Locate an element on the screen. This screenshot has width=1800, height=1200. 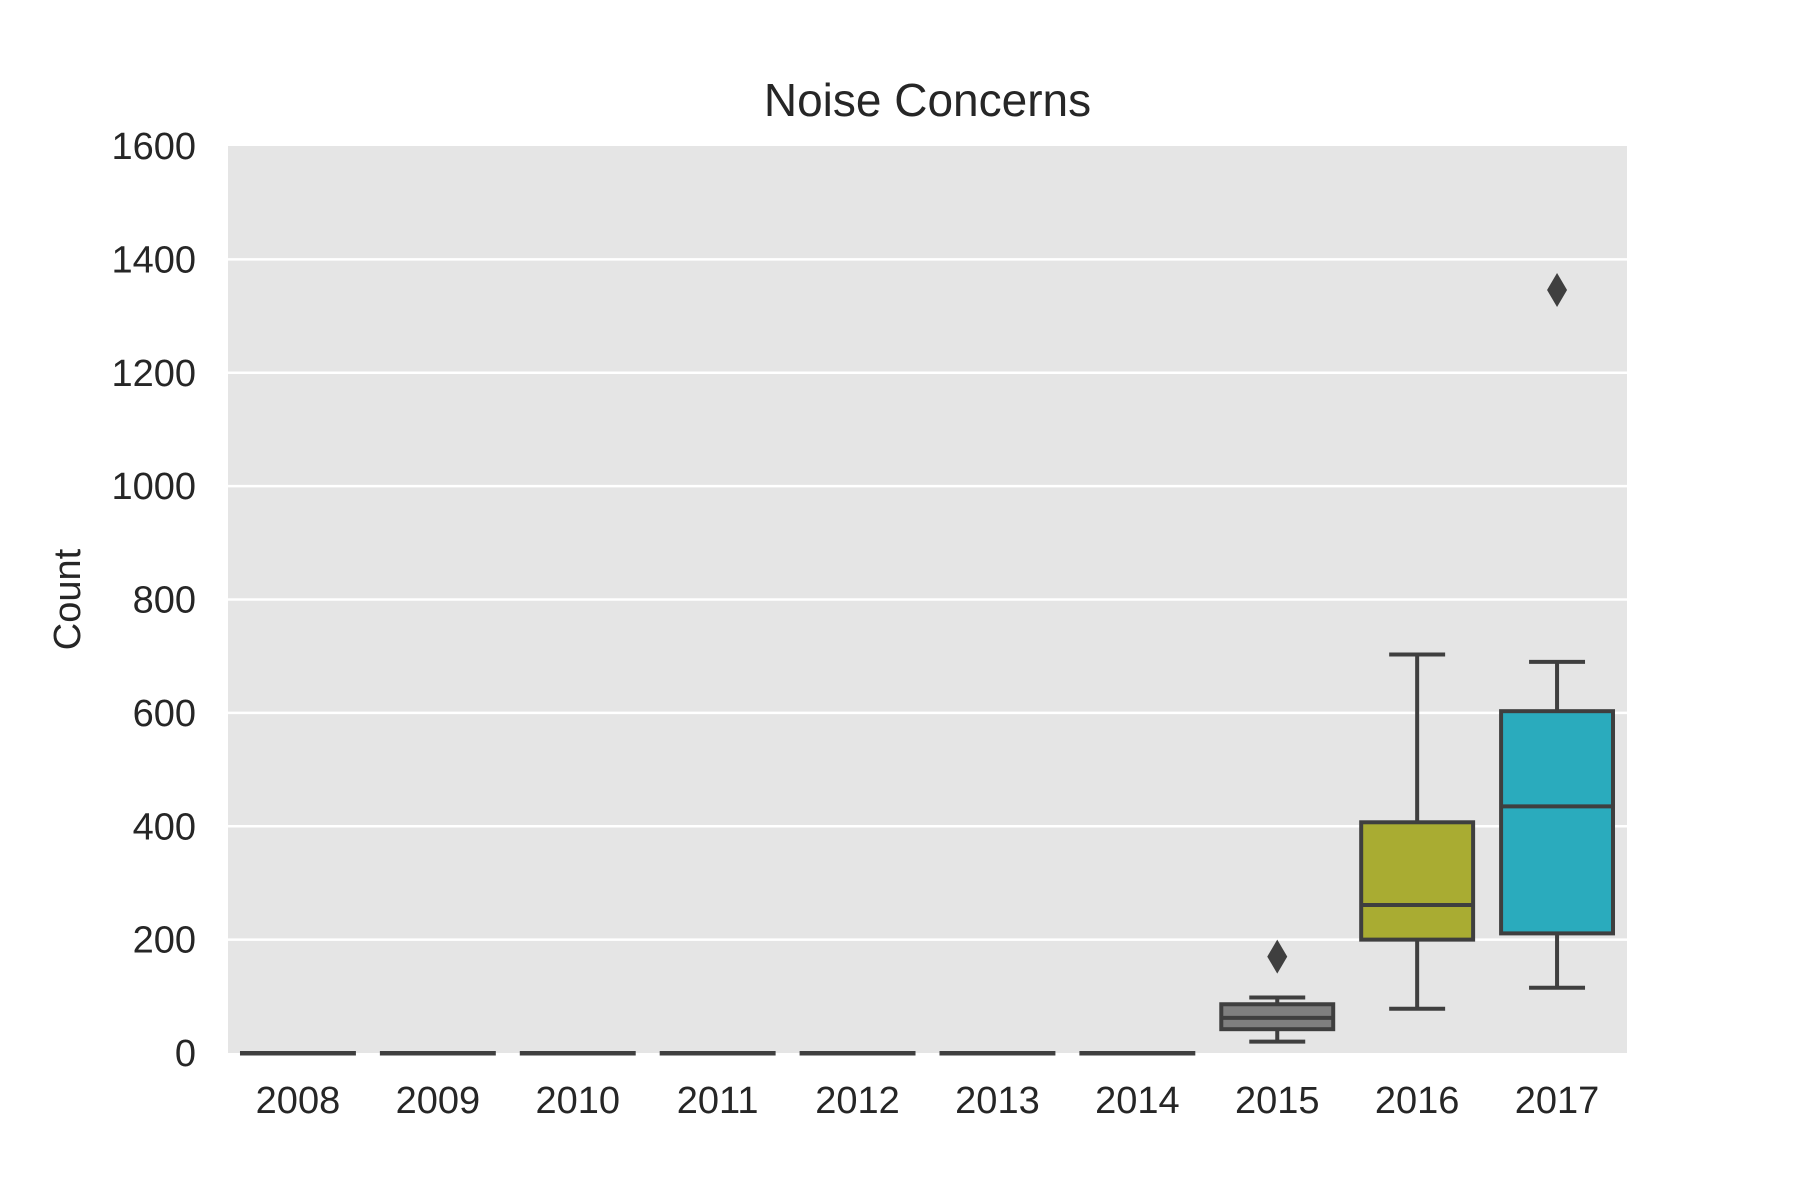
box-2010 is located at coordinates (577, 1053).